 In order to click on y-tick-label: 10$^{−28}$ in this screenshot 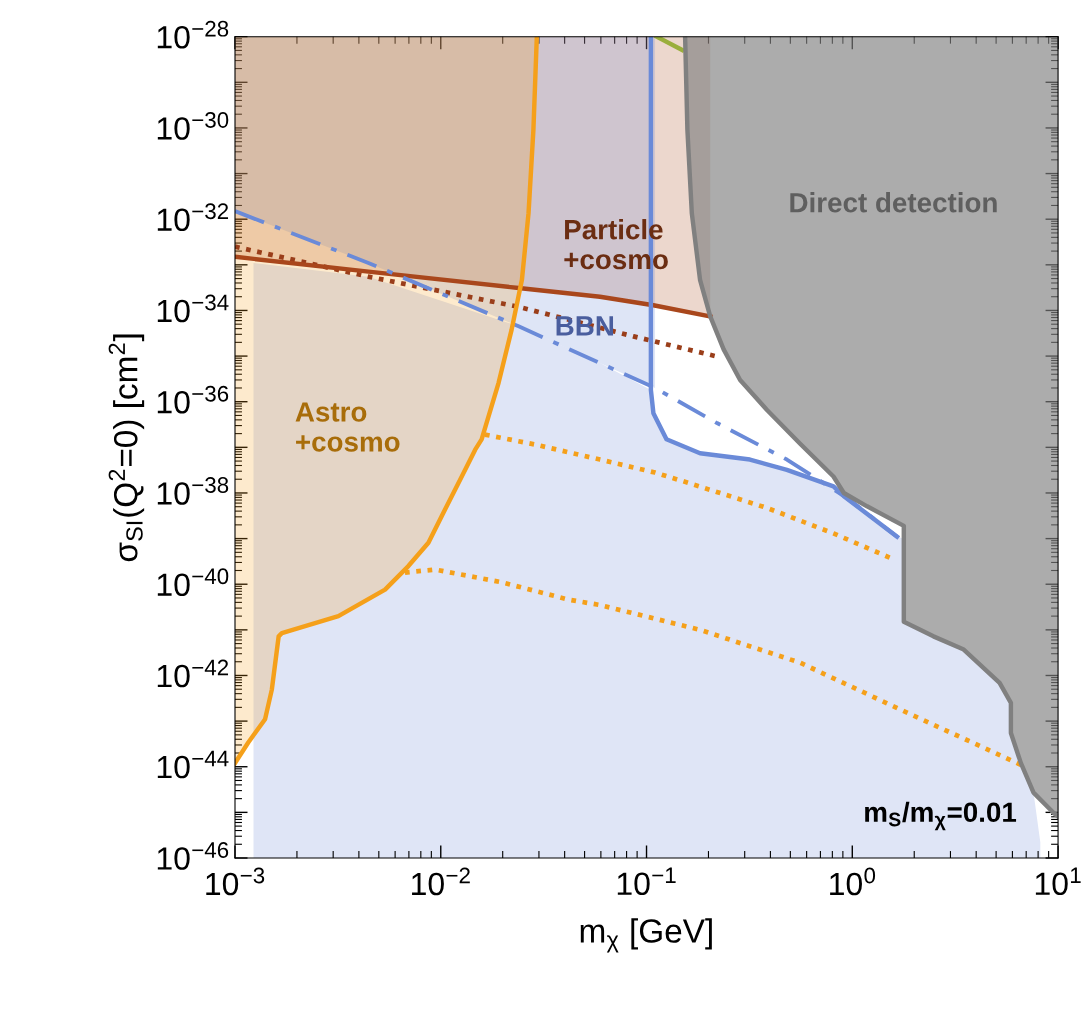, I will do `click(193, 34)`.